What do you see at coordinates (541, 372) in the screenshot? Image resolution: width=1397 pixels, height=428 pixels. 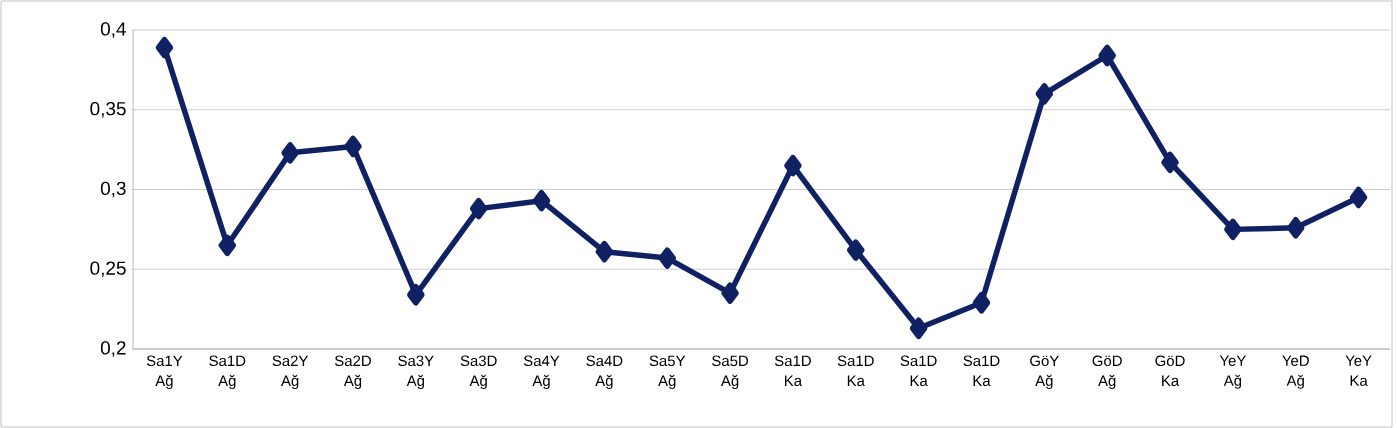 I see `x-tick-label: Sa4Y Ağ` at bounding box center [541, 372].